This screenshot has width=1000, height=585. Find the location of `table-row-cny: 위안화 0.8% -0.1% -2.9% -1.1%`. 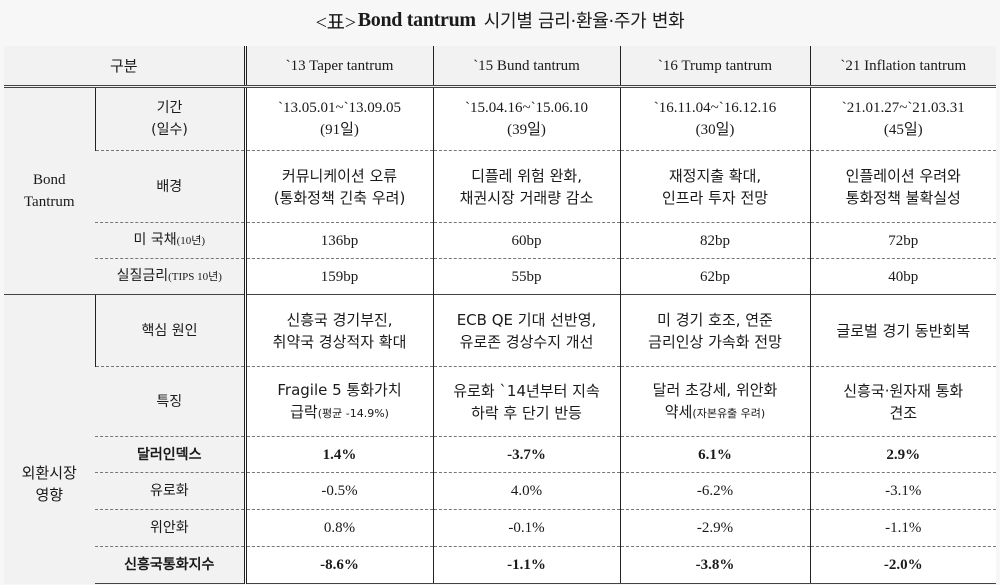

table-row-cny: 위안화 0.8% -0.1% -2.9% -1.1% is located at coordinates (500, 528).